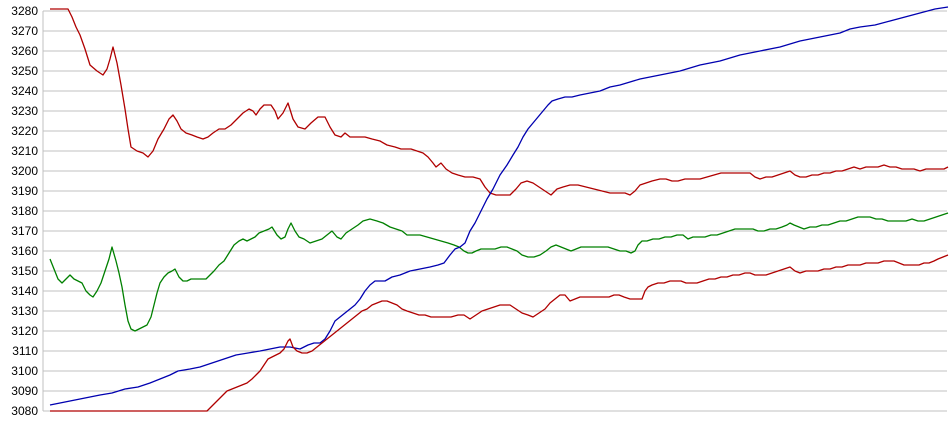  What do you see at coordinates (24, 51) in the screenshot?
I see `y-axis-tick-label: 3260` at bounding box center [24, 51].